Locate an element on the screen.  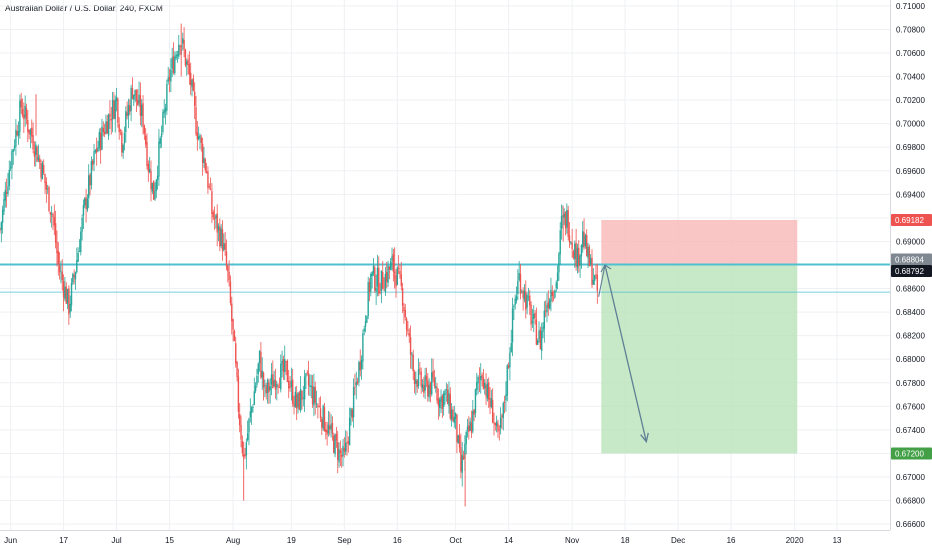
y-tick-label: 0.70800 is located at coordinates (910, 29).